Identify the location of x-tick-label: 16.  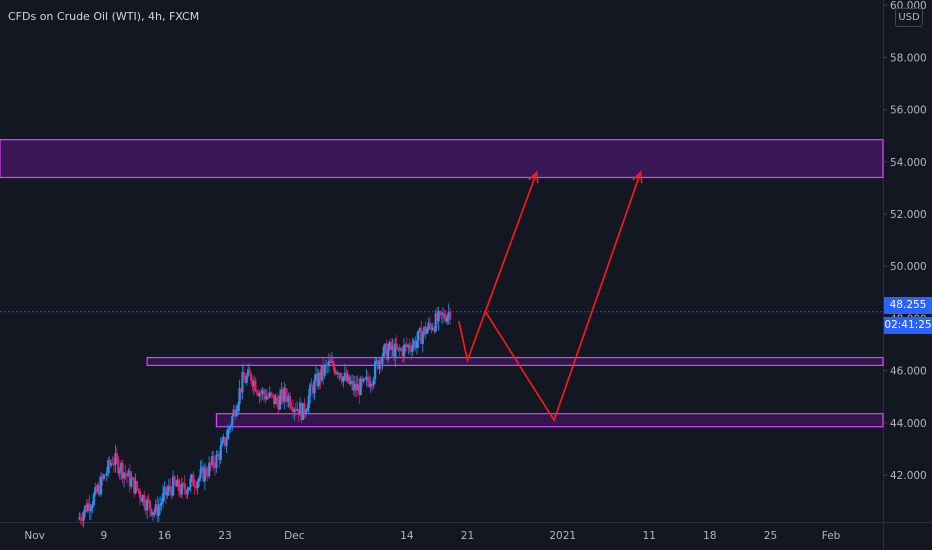
(165, 536).